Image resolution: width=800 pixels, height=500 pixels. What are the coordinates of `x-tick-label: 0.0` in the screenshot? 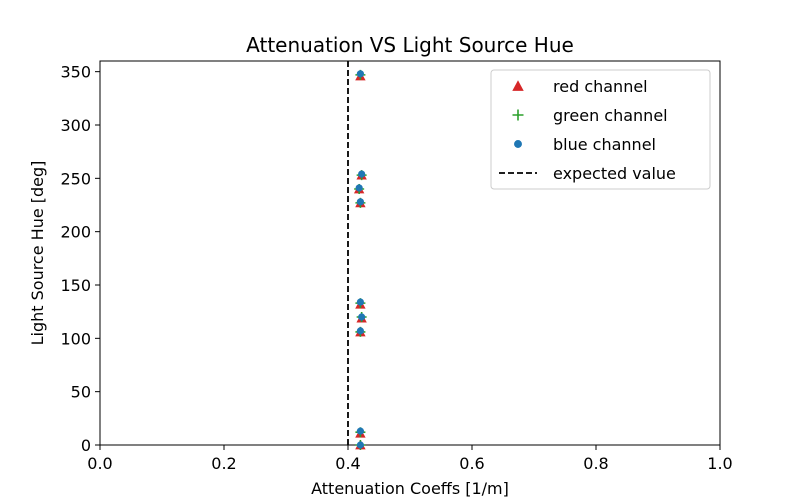 It's located at (99, 463).